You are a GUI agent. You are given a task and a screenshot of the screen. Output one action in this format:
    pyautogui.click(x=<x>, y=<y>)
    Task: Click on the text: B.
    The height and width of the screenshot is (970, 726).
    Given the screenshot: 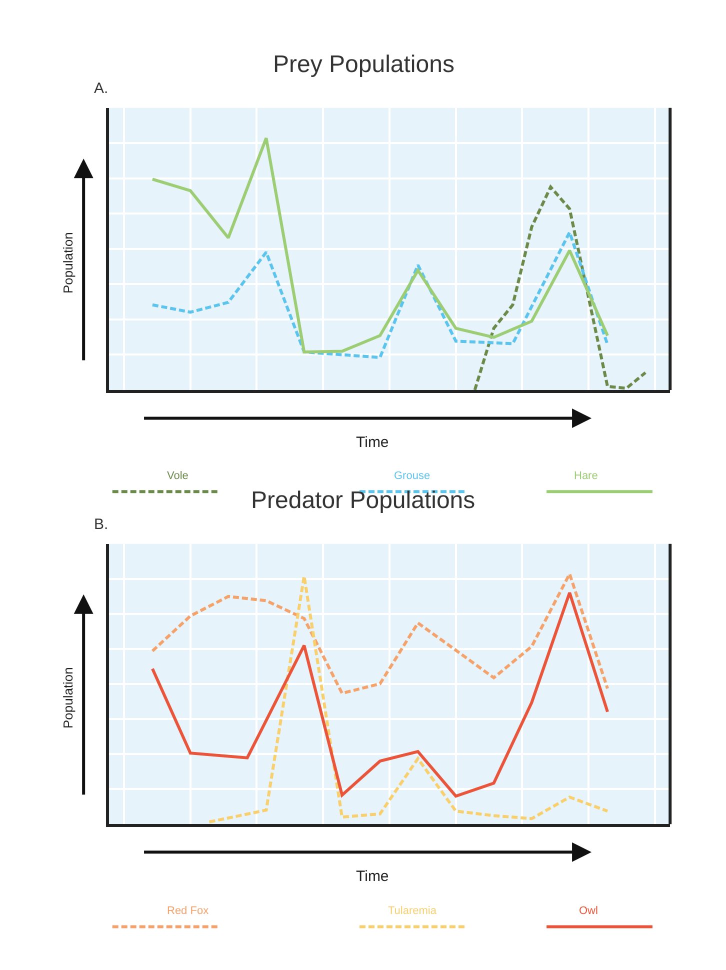 What is the action you would take?
    pyautogui.click(x=101, y=524)
    